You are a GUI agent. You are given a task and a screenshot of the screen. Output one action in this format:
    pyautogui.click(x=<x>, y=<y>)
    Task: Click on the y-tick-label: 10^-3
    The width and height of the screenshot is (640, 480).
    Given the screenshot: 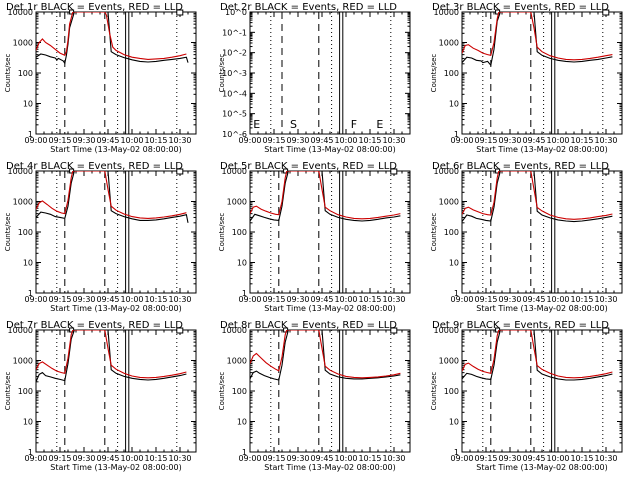 What is the action you would take?
    pyautogui.click(x=234, y=73)
    